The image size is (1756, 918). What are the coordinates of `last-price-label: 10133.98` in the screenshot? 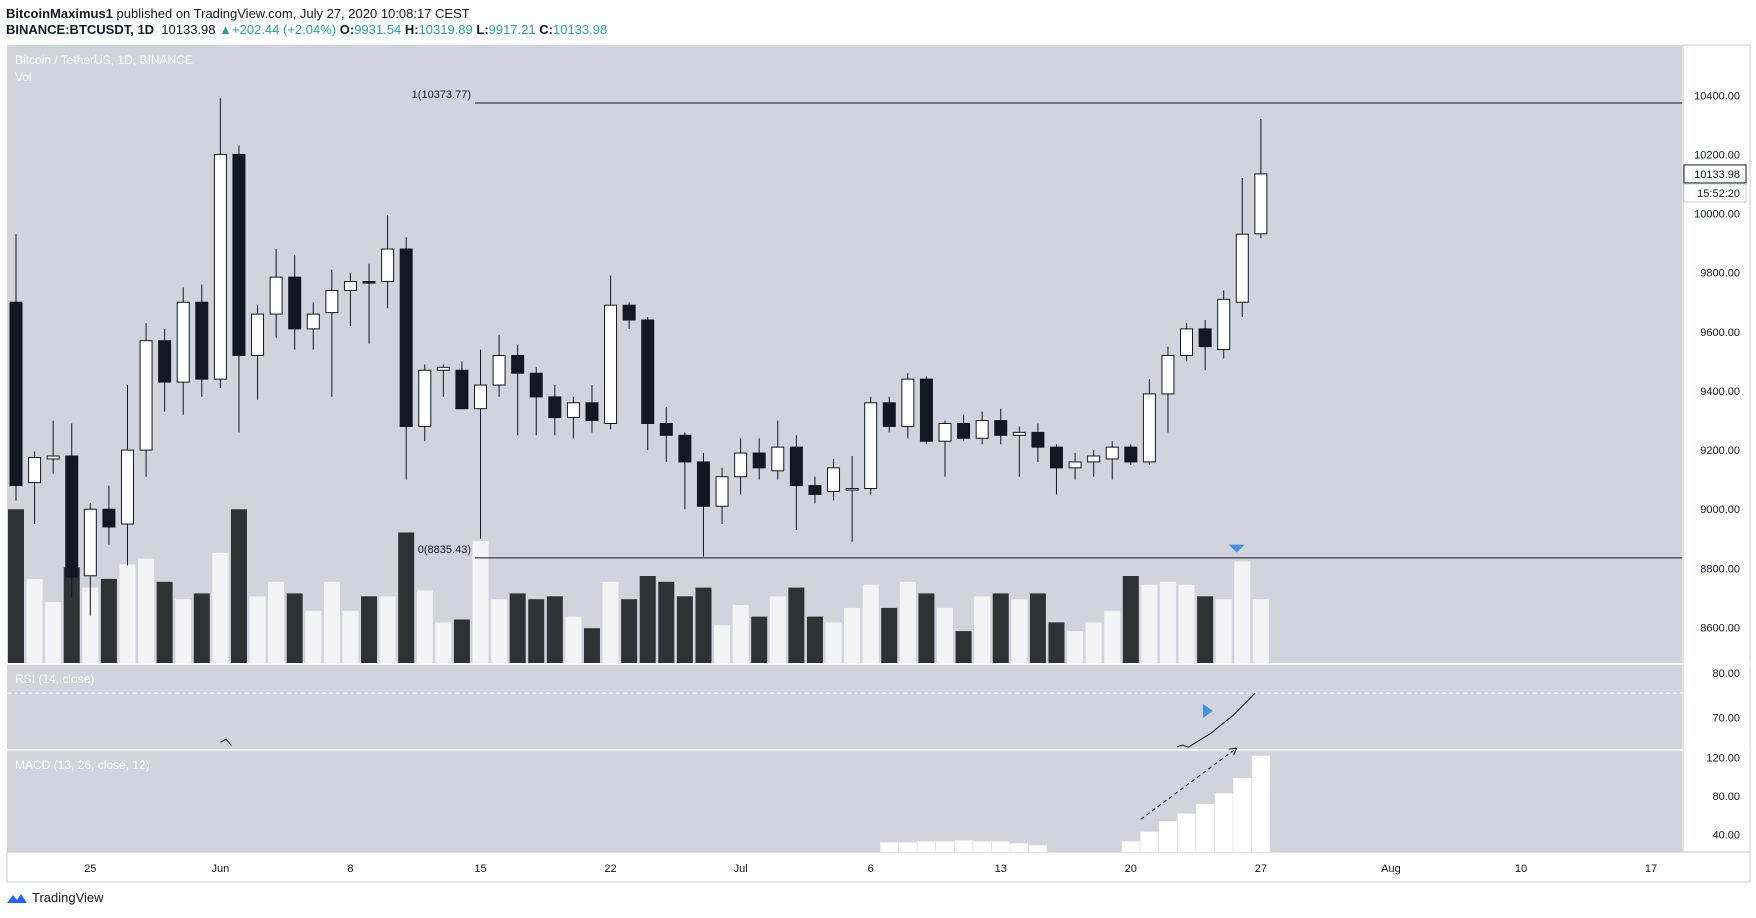 It's located at (1717, 175).